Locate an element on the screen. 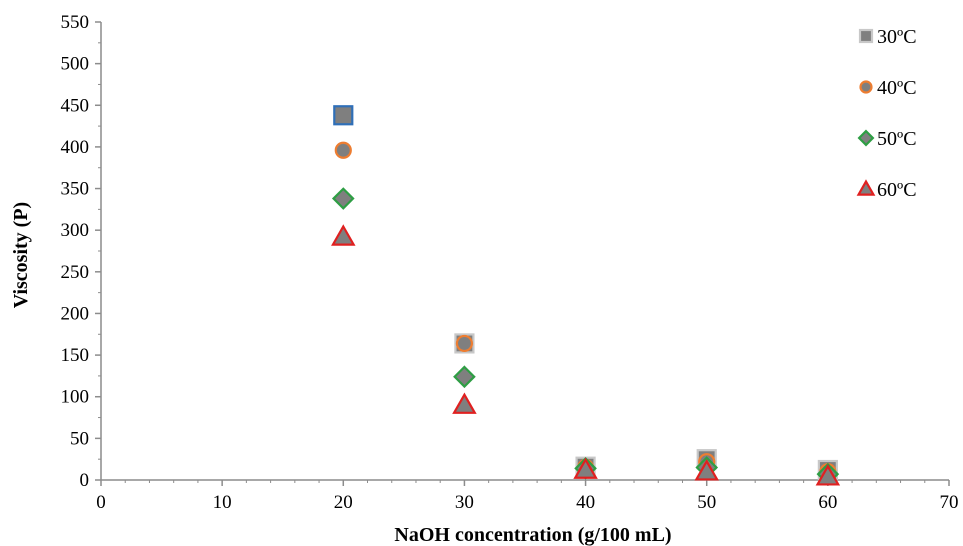  x-tick-label: 50 is located at coordinates (706, 502).